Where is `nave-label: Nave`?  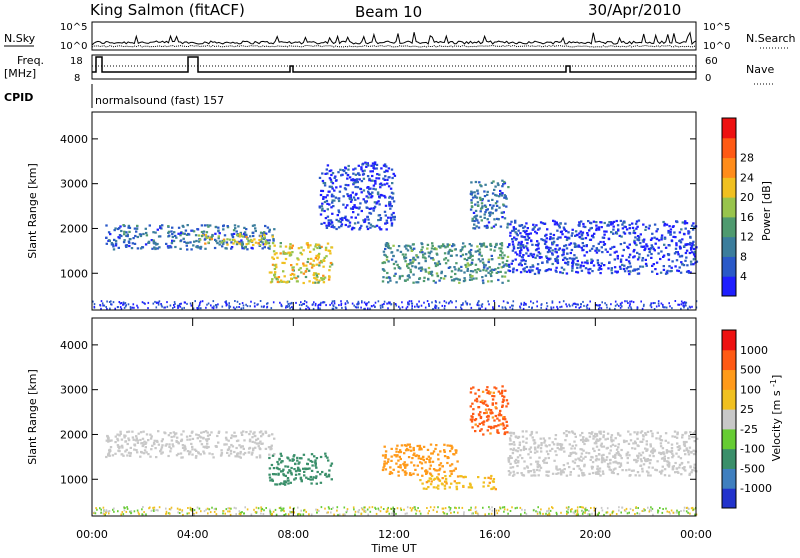 nave-label: Nave is located at coordinates (760, 69).